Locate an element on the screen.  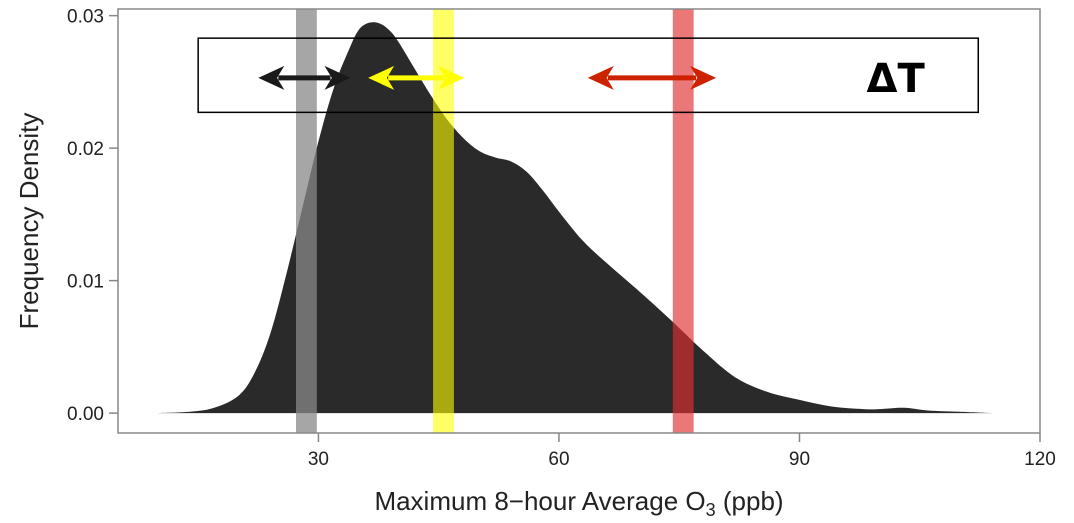
delta-t-label: ΔT is located at coordinates (896, 79).